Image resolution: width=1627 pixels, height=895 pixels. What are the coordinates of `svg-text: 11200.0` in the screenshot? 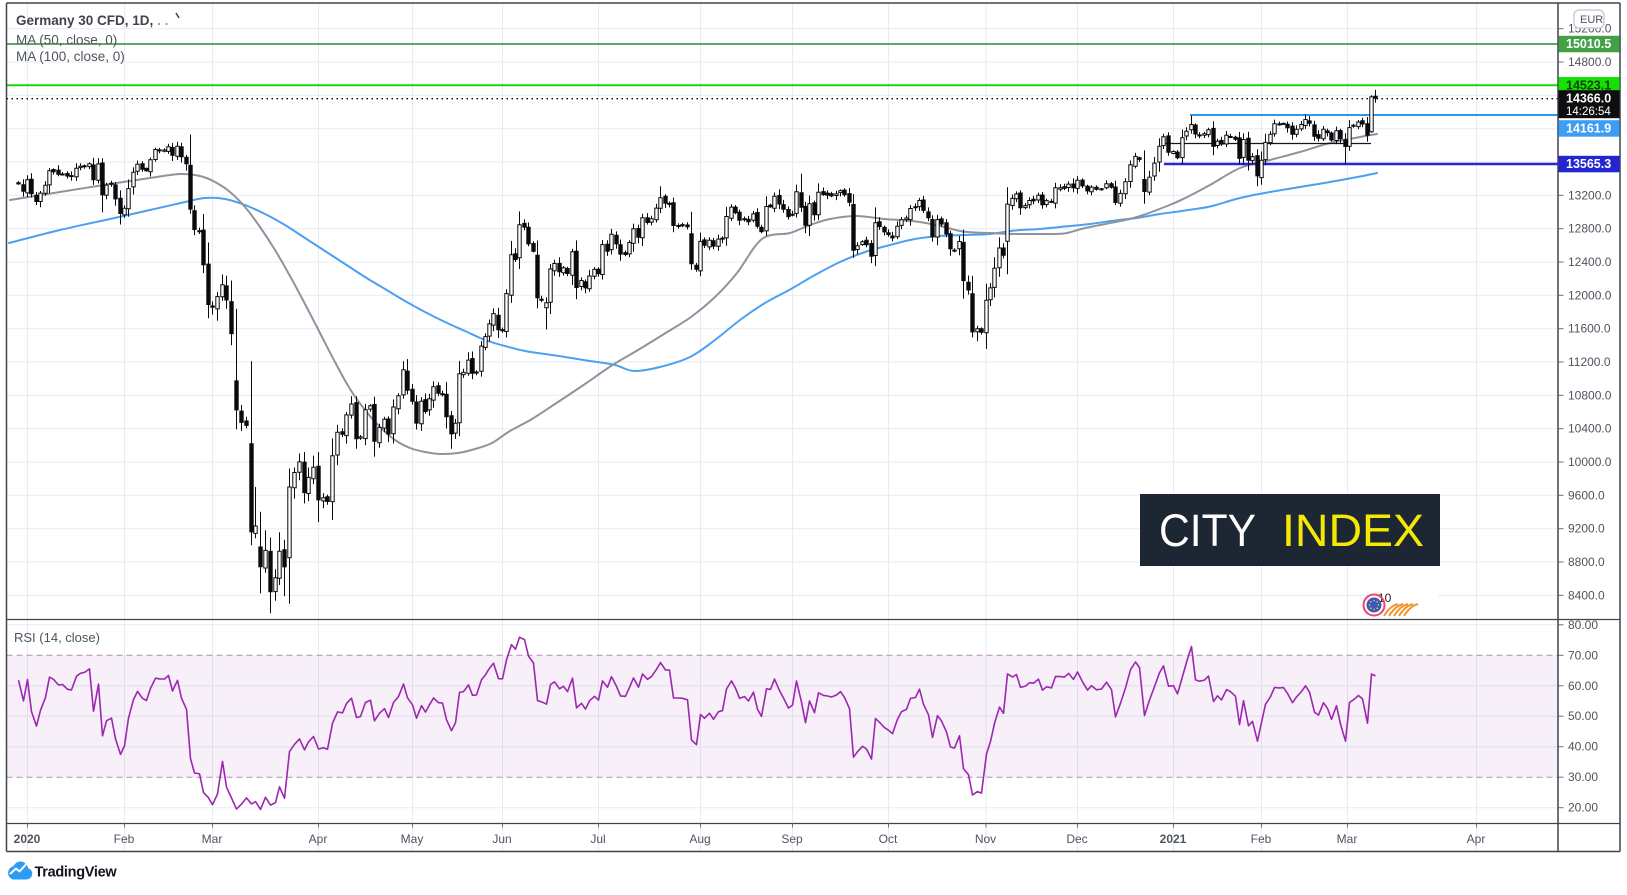 It's located at (1589, 362).